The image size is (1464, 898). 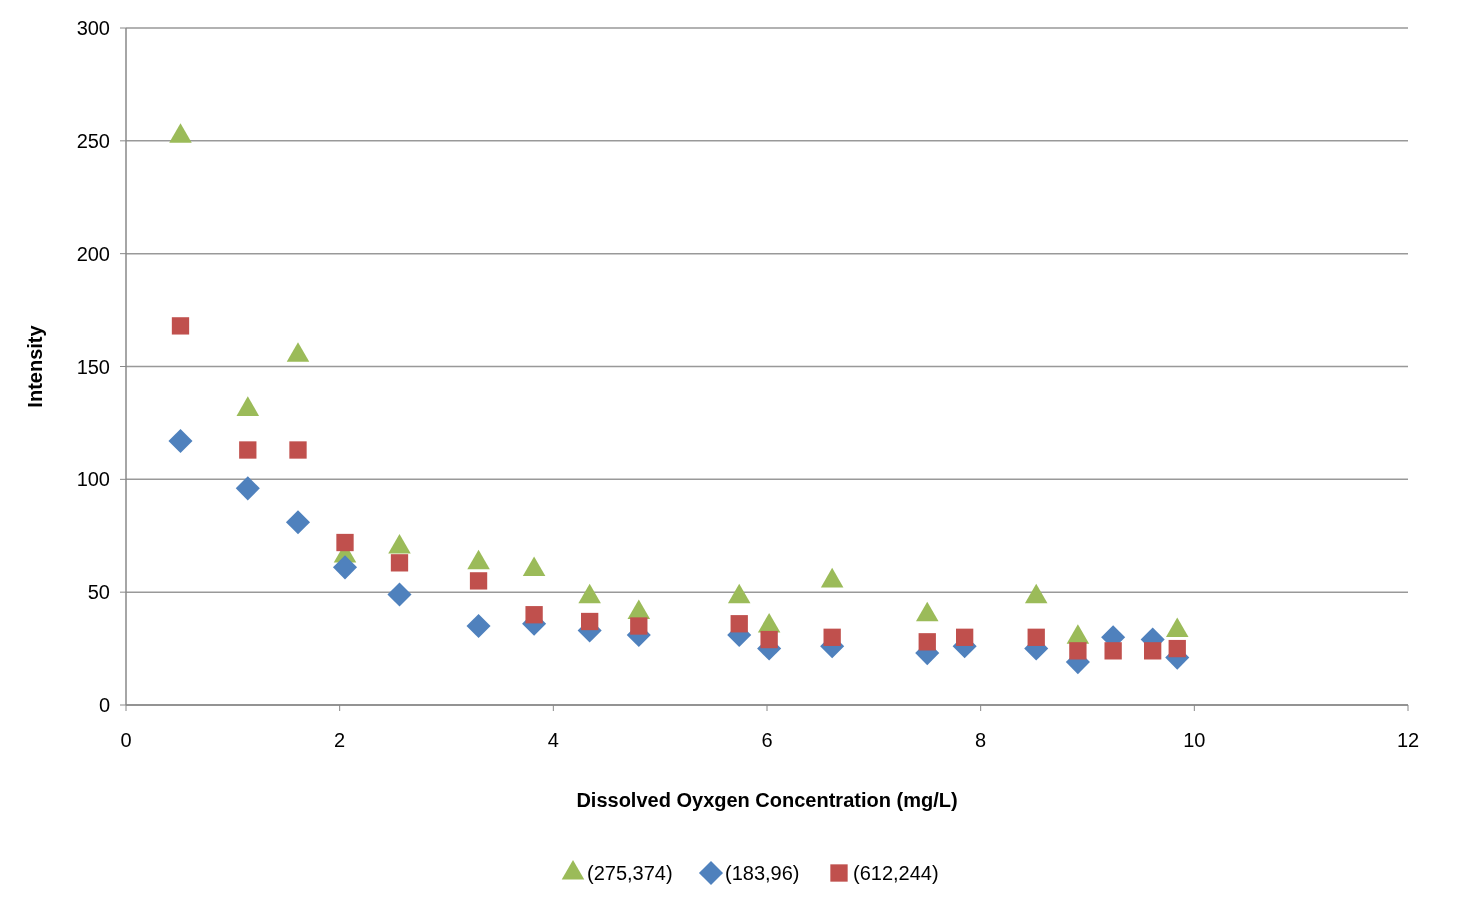 I want to click on x-tick-label: 4, so click(x=553, y=740).